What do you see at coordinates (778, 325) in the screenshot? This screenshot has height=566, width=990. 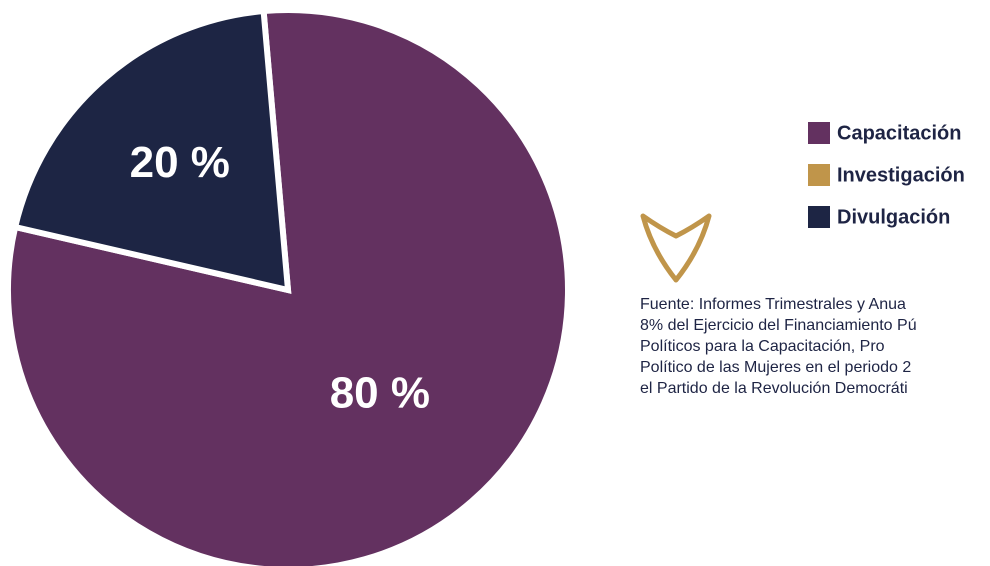 I see `source-note: 8% del Ejercicio del Financiamiento Pú` at bounding box center [778, 325].